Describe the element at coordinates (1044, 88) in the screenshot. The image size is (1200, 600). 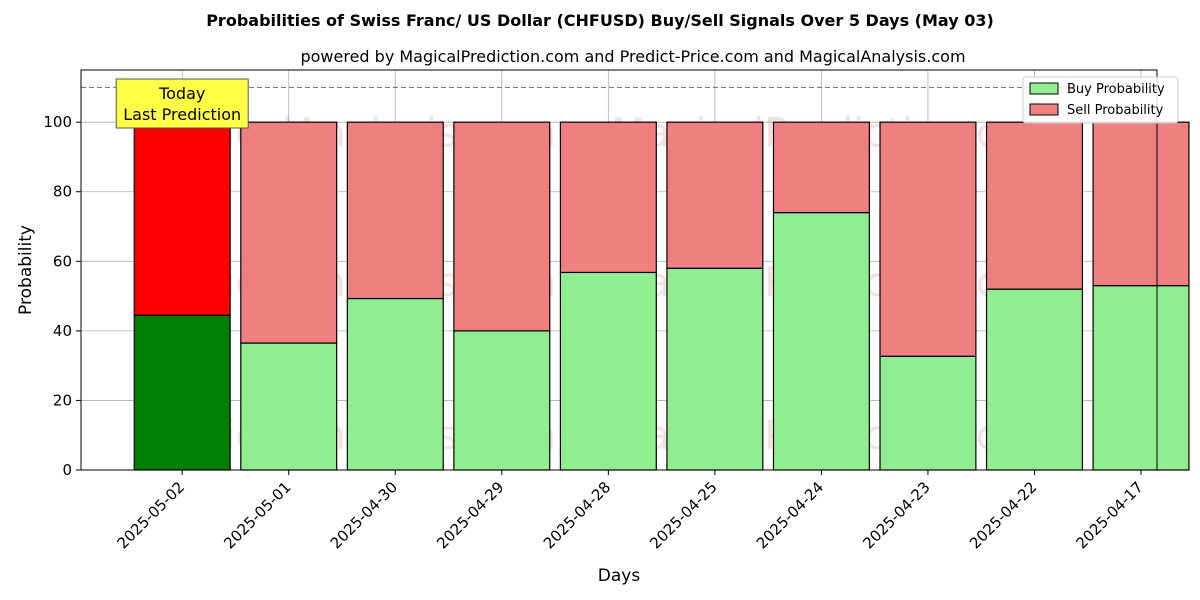
I see `legend-swatch-buy` at that location.